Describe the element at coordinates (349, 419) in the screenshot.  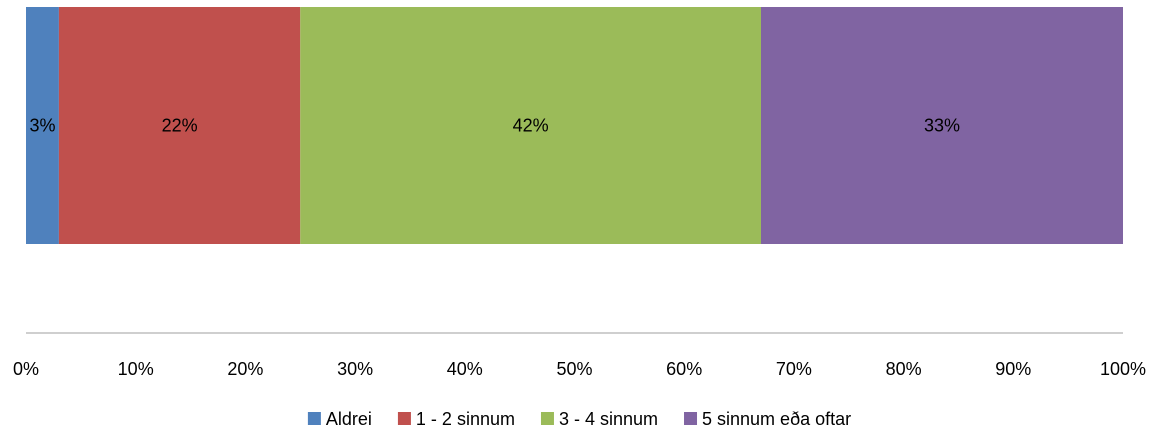
I see `legend-label: Aldrei` at that location.